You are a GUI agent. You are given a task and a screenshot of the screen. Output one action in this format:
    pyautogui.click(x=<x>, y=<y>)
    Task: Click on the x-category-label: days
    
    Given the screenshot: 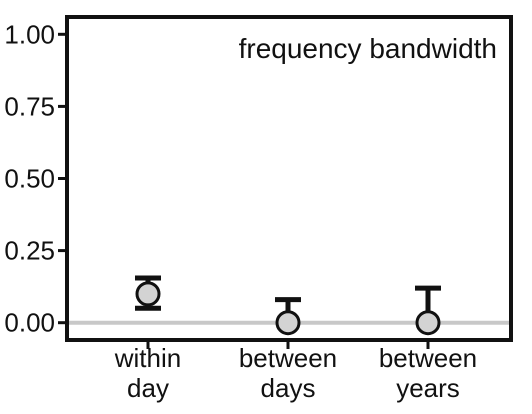 What is the action you would take?
    pyautogui.click(x=288, y=388)
    